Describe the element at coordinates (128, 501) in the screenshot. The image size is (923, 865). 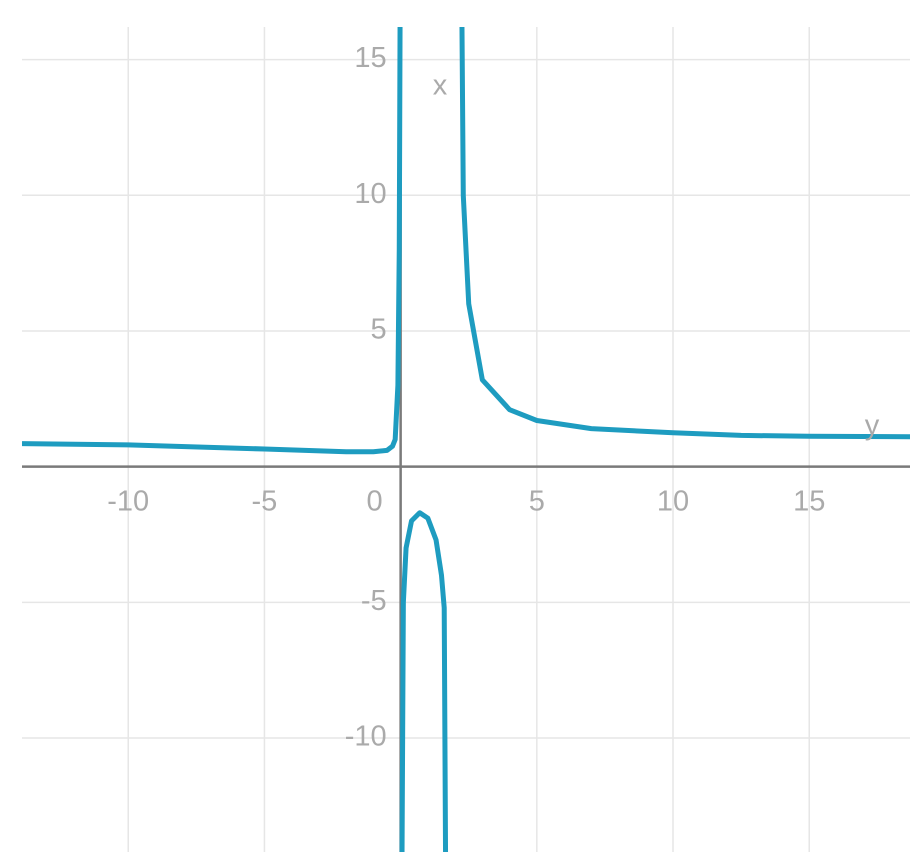
I see `x-tick-label: -10` at that location.